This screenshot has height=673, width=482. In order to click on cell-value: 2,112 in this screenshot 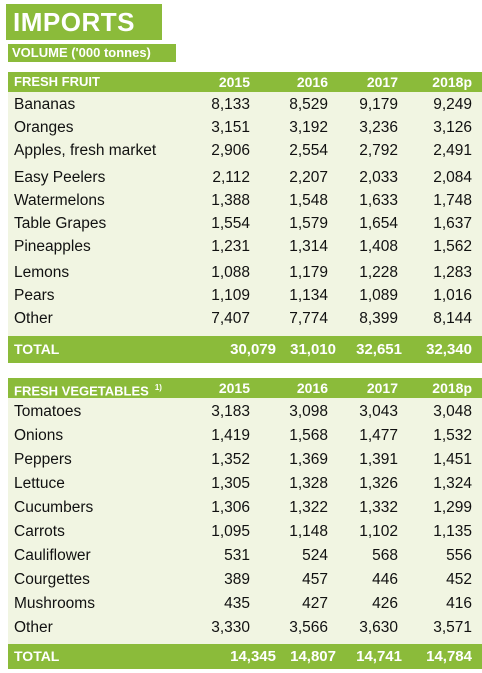, I will do `click(231, 177)`.